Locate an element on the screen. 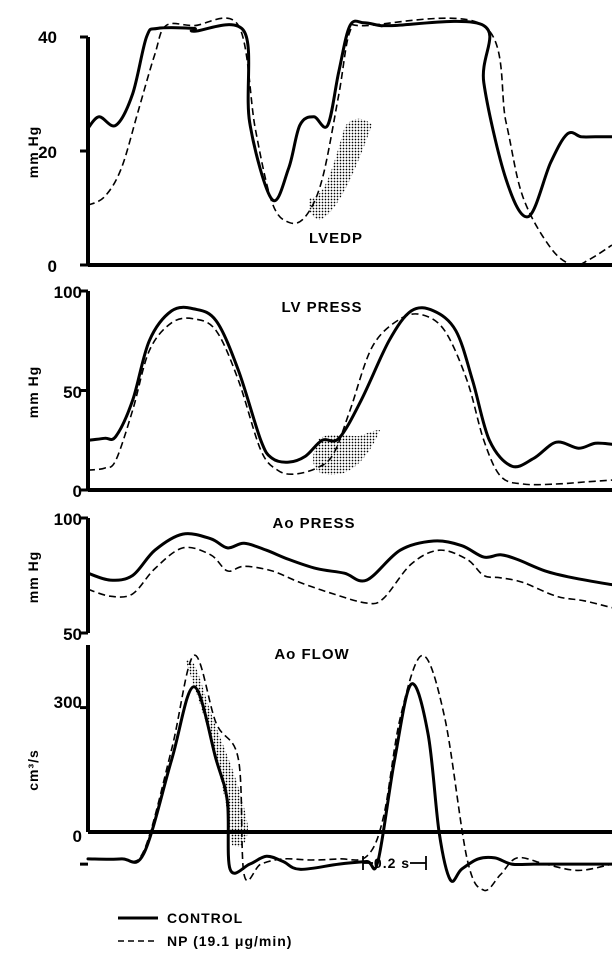 The height and width of the screenshot is (953, 612). scale-bar-label: 0.2 s is located at coordinates (392, 863).